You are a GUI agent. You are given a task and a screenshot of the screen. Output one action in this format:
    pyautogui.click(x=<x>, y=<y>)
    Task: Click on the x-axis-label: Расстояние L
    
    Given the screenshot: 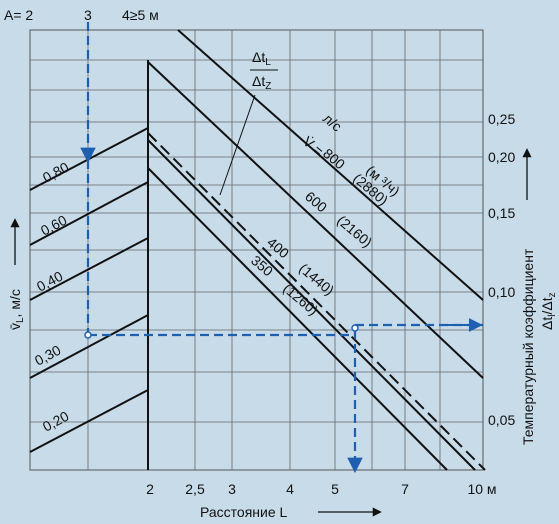 What is the action you would take?
    pyautogui.click(x=244, y=512)
    